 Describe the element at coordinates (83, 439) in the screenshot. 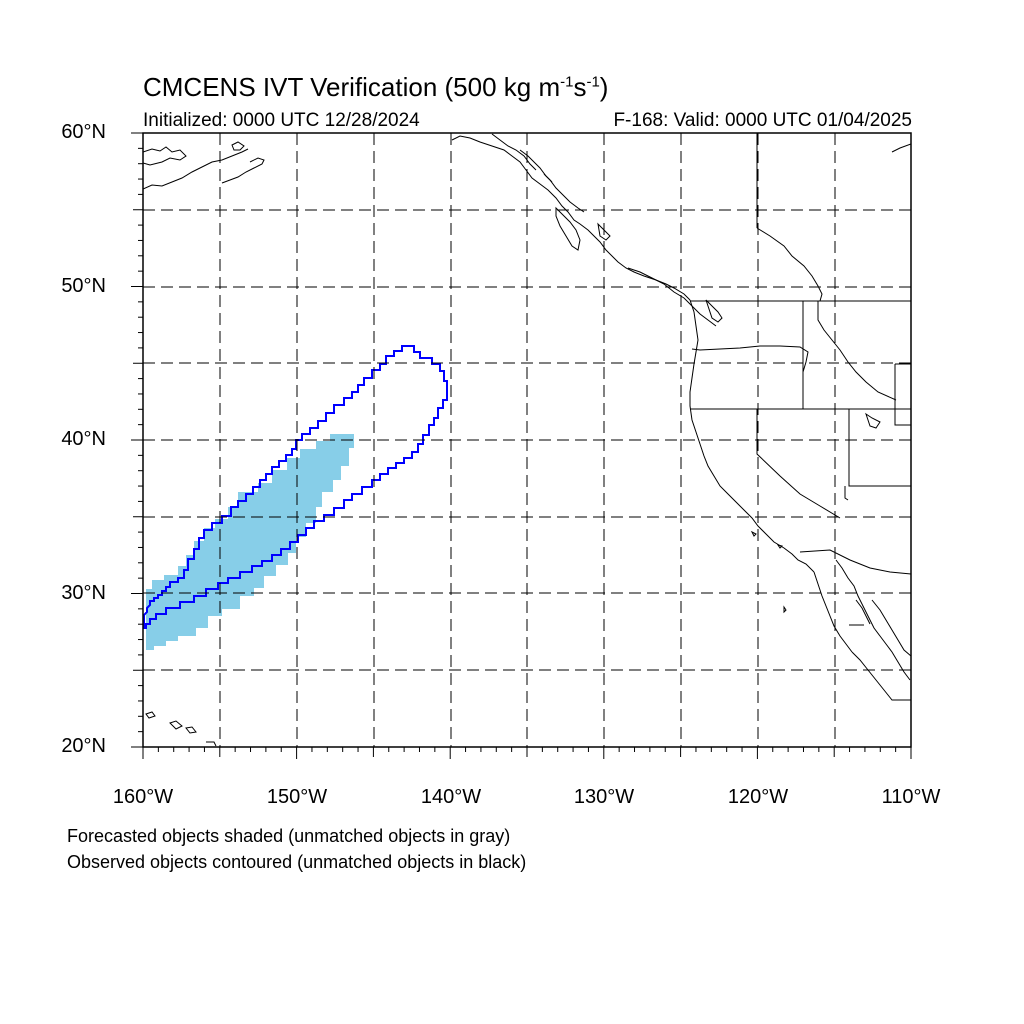

I see `lat-label-40n: 40°N` at that location.